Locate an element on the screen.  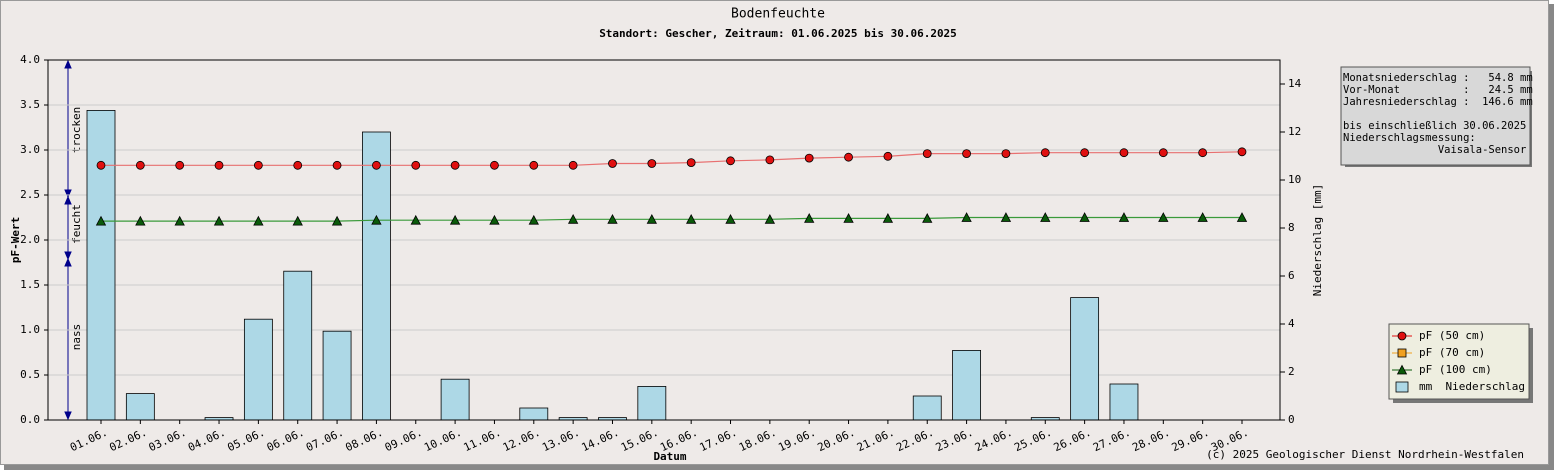
legend-swatch is located at coordinates (1402, 387).